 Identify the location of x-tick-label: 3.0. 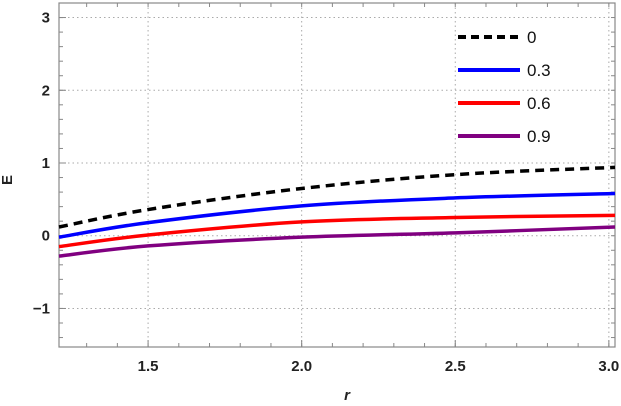
(608, 366).